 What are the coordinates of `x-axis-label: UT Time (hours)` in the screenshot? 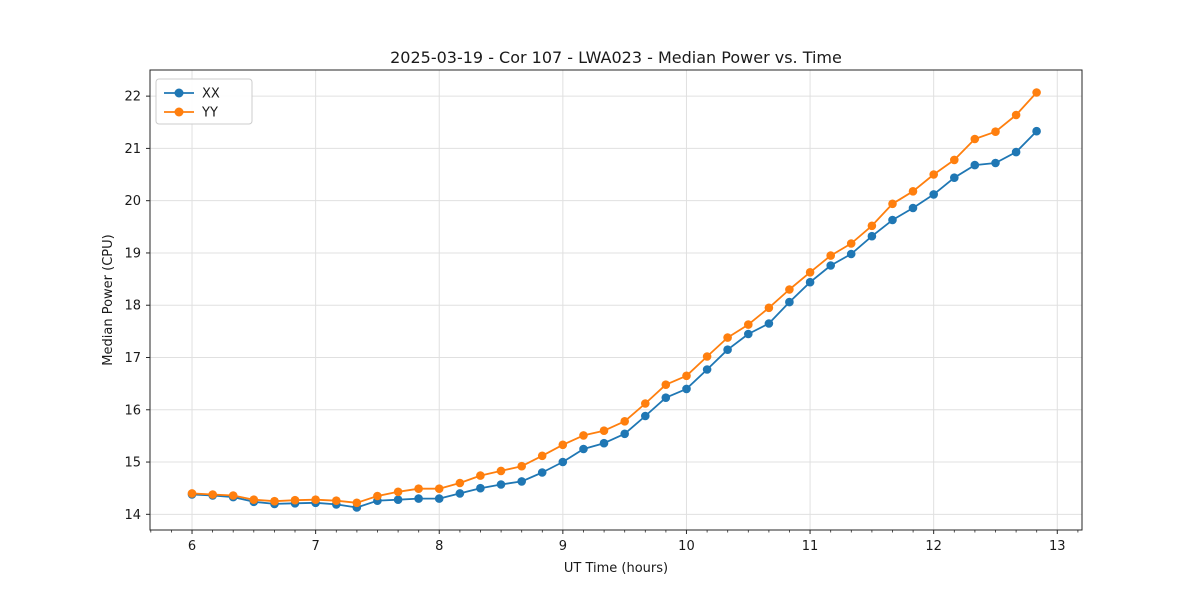 It's located at (616, 568).